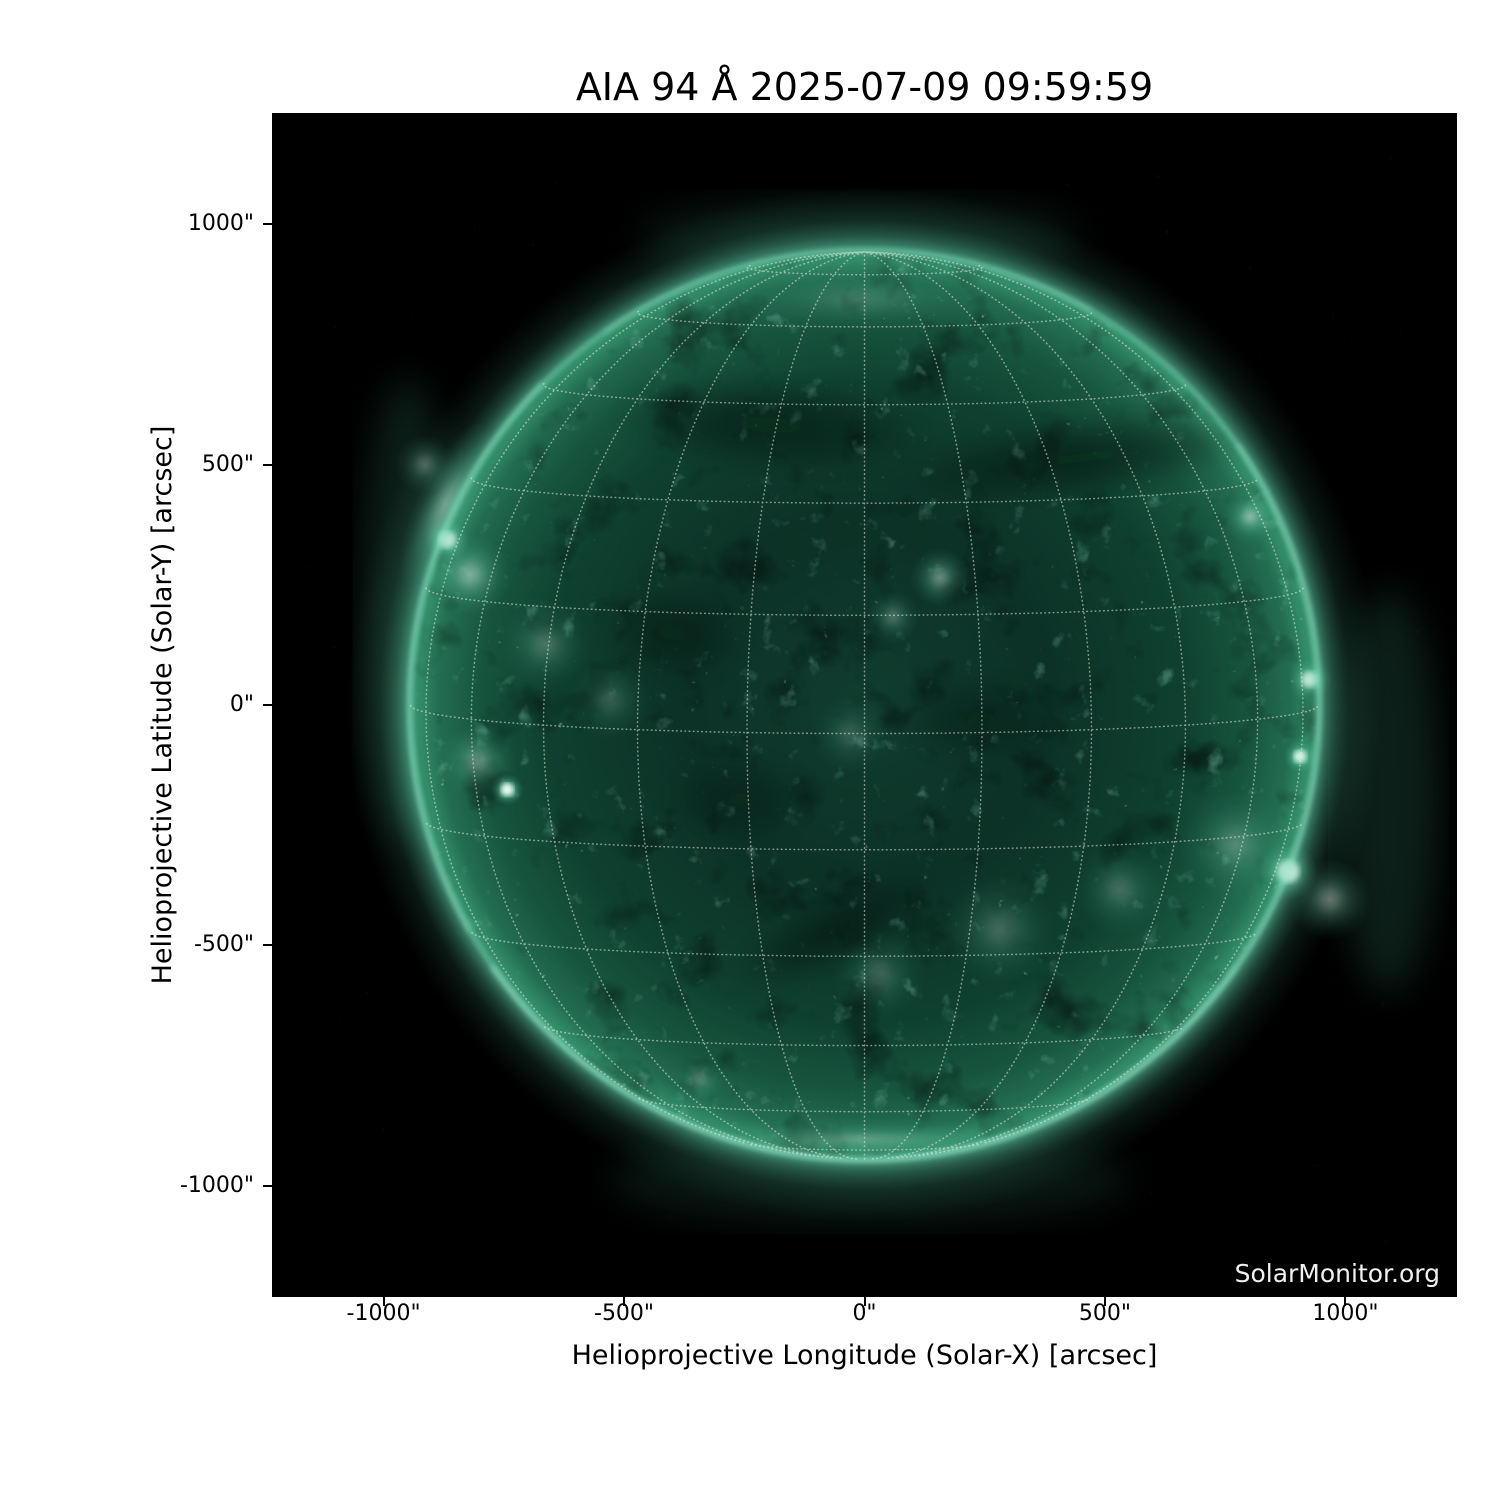 This screenshot has width=1500, height=1500. I want to click on x-tick-label: 500", so click(1105, 1313).